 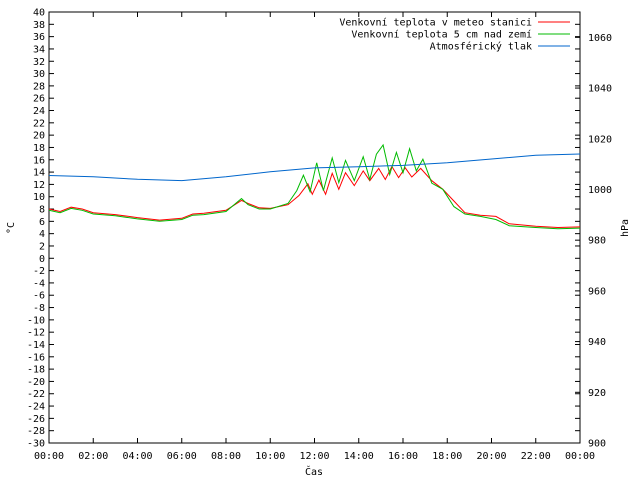 I want to click on right-tick-label: 980, so click(x=597, y=241).